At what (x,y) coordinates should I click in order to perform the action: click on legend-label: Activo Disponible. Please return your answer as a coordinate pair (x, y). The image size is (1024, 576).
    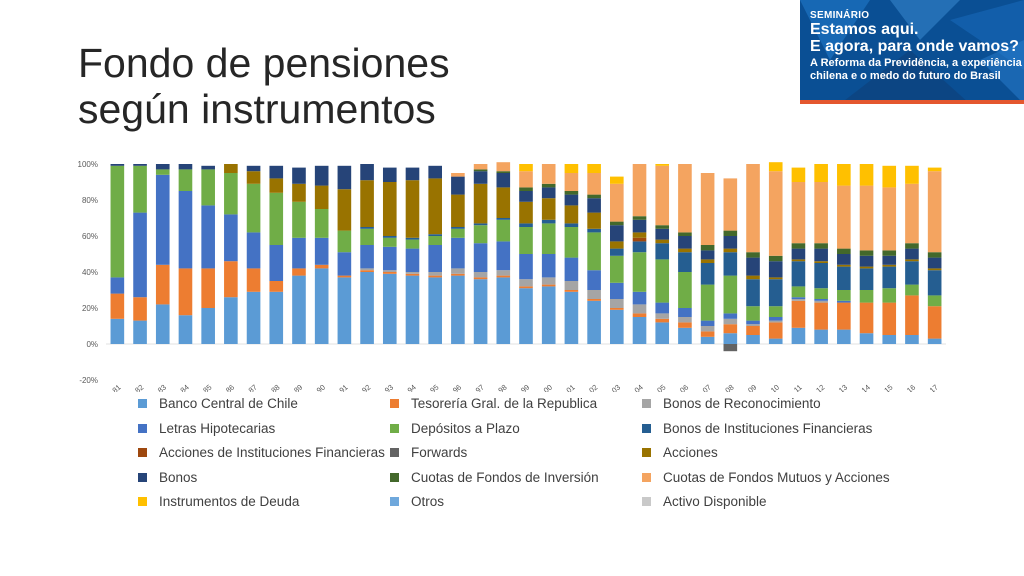
    Looking at the image, I should click on (715, 501).